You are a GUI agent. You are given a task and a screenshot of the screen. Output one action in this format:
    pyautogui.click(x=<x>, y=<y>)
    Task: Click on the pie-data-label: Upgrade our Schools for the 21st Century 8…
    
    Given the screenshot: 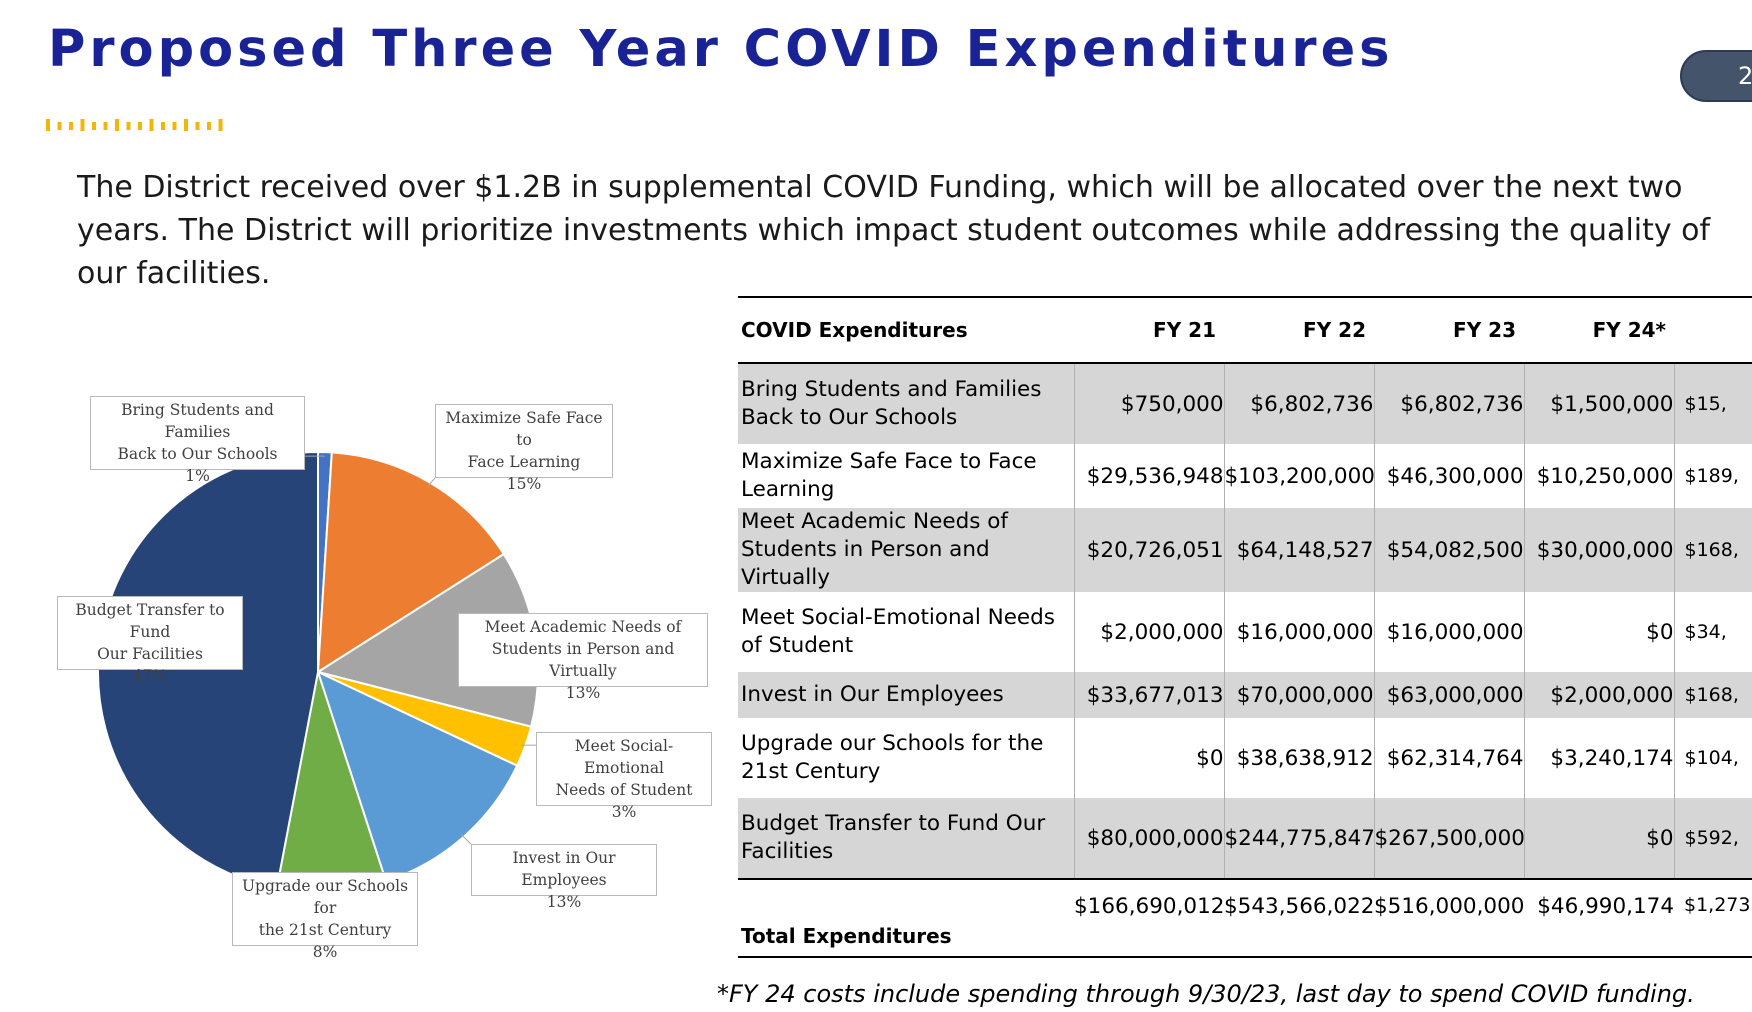 What is the action you would take?
    pyautogui.click(x=325, y=916)
    